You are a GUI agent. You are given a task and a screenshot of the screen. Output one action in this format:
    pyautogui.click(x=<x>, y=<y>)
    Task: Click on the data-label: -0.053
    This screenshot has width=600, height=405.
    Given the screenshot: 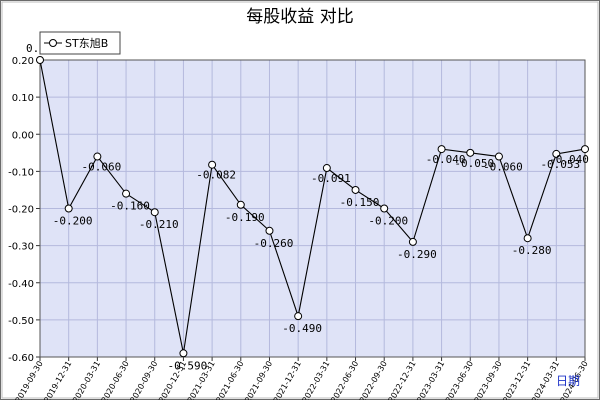 What is the action you would take?
    pyautogui.click(x=560, y=164)
    